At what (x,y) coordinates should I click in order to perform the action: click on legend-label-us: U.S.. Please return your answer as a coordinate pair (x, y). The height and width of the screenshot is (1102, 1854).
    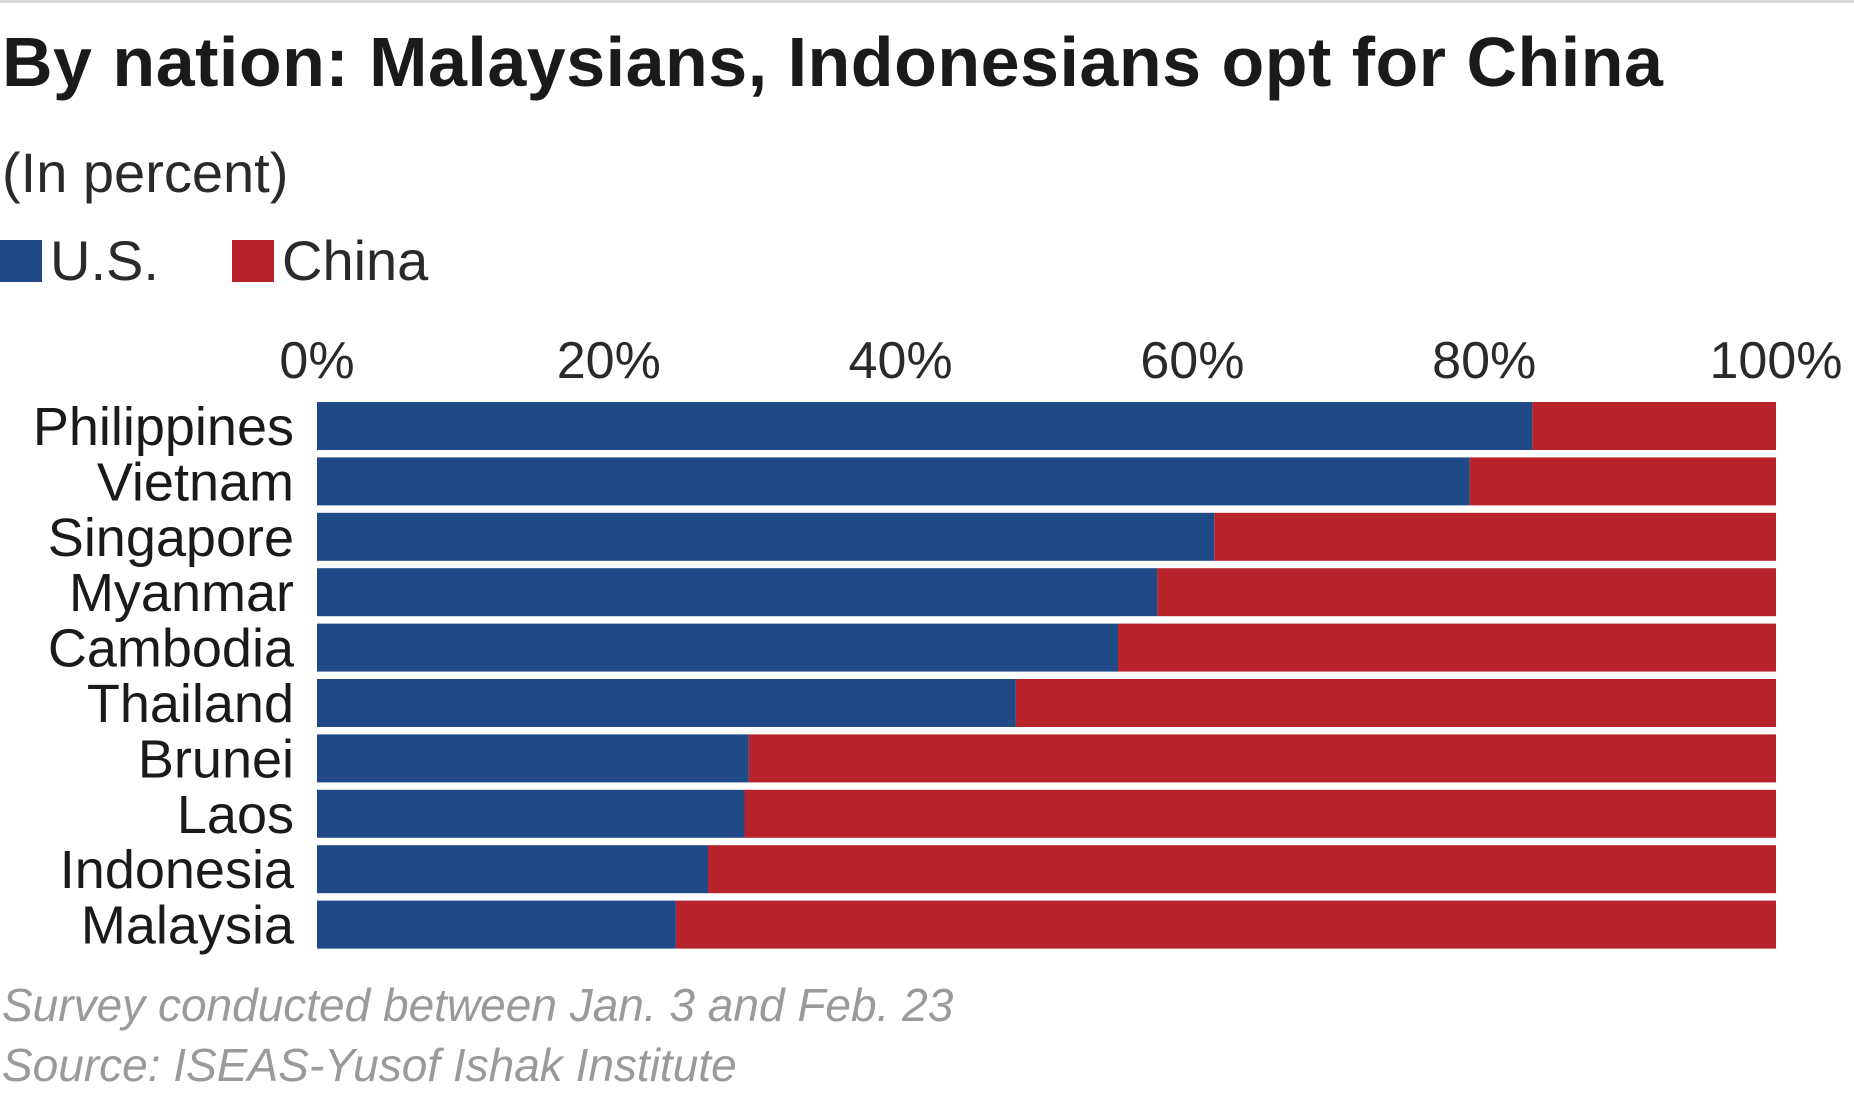
    Looking at the image, I should click on (104, 260).